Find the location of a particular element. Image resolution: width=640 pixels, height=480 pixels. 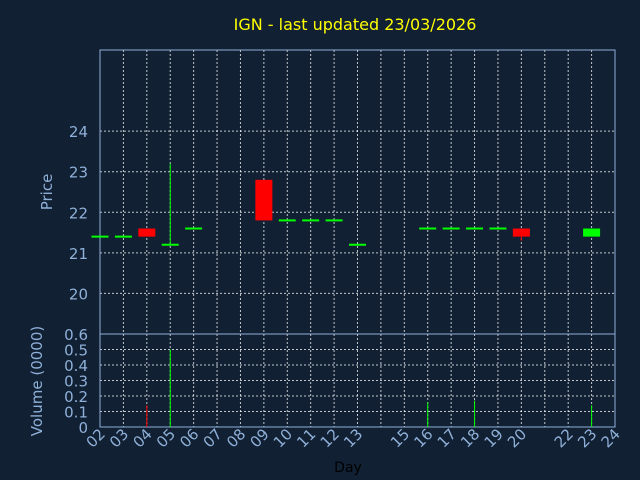

price-axis-label: Price is located at coordinates (47, 192).